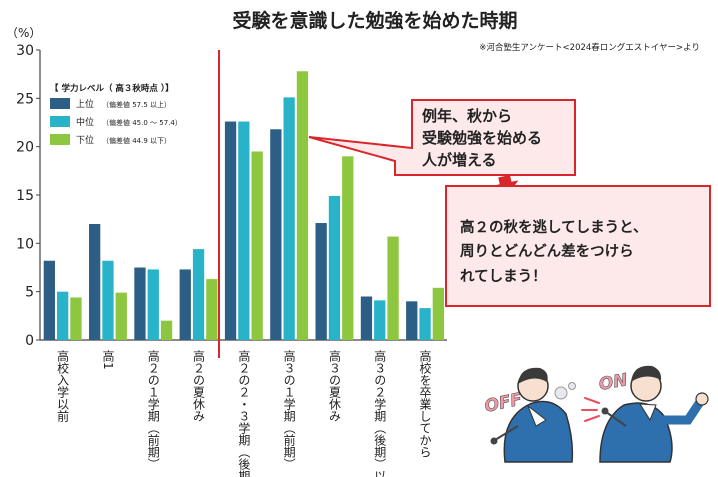  What do you see at coordinates (553, 227) in the screenshot?
I see `callout-line-4: 高２の秋を逃してしまうと、` at bounding box center [553, 227].